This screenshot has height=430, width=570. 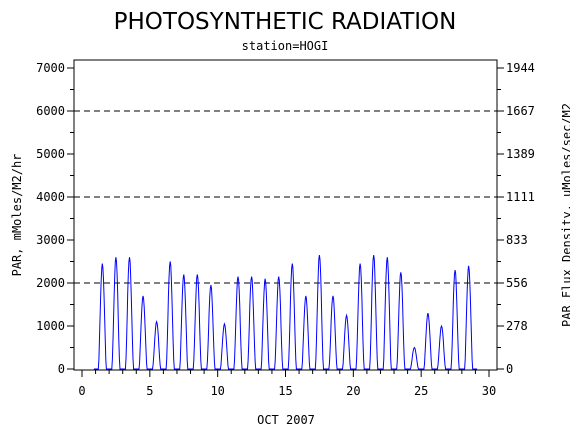 What do you see at coordinates (149, 391) in the screenshot?
I see `x-tick-label: 5` at bounding box center [149, 391].